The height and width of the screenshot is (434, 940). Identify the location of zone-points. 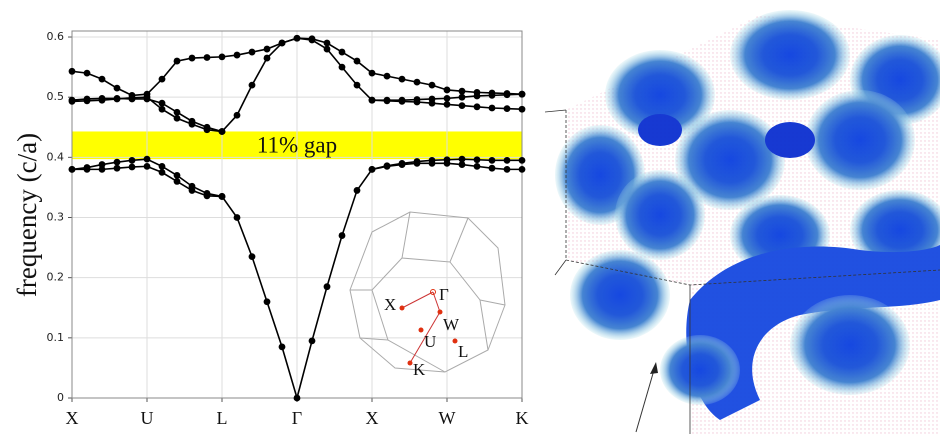
(428, 327).